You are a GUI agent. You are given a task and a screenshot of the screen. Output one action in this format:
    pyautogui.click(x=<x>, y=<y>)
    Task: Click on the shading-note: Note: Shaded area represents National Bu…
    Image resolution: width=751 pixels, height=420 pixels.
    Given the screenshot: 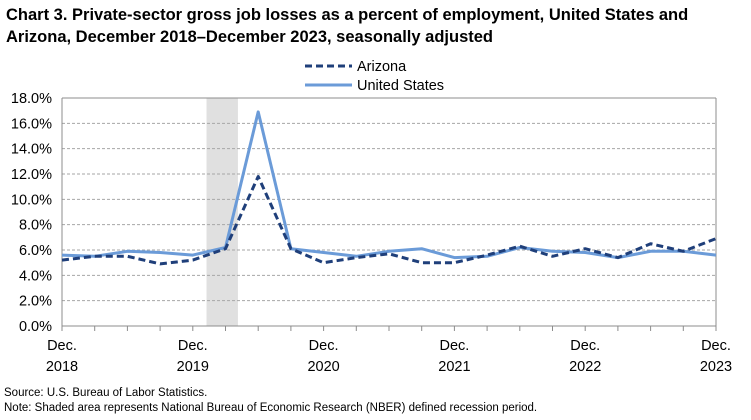 What is the action you would take?
    pyautogui.click(x=271, y=408)
    